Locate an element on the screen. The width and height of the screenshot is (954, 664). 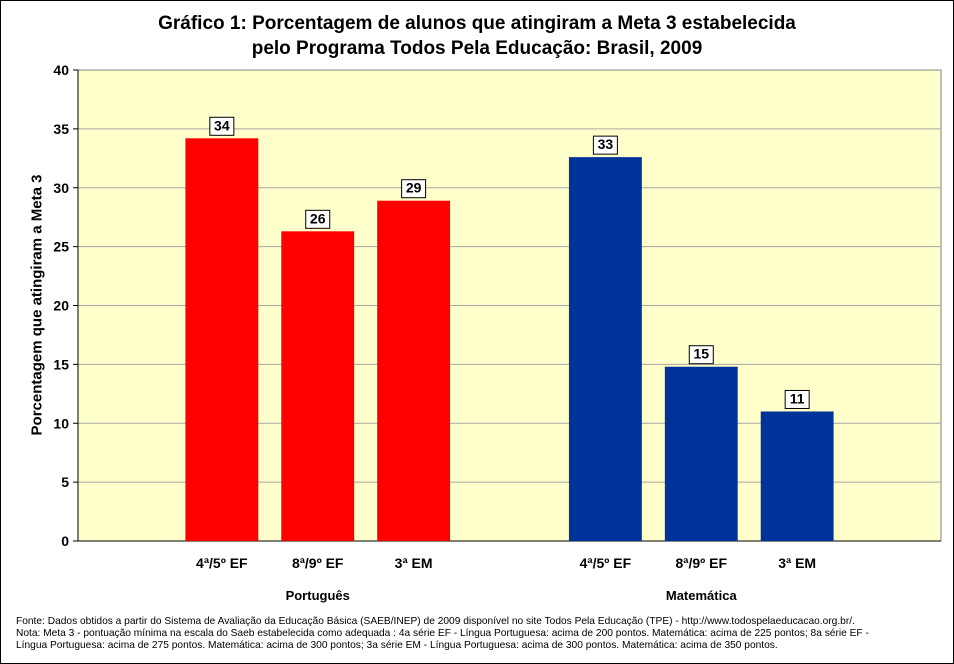
data-label: 34 is located at coordinates (222, 125).